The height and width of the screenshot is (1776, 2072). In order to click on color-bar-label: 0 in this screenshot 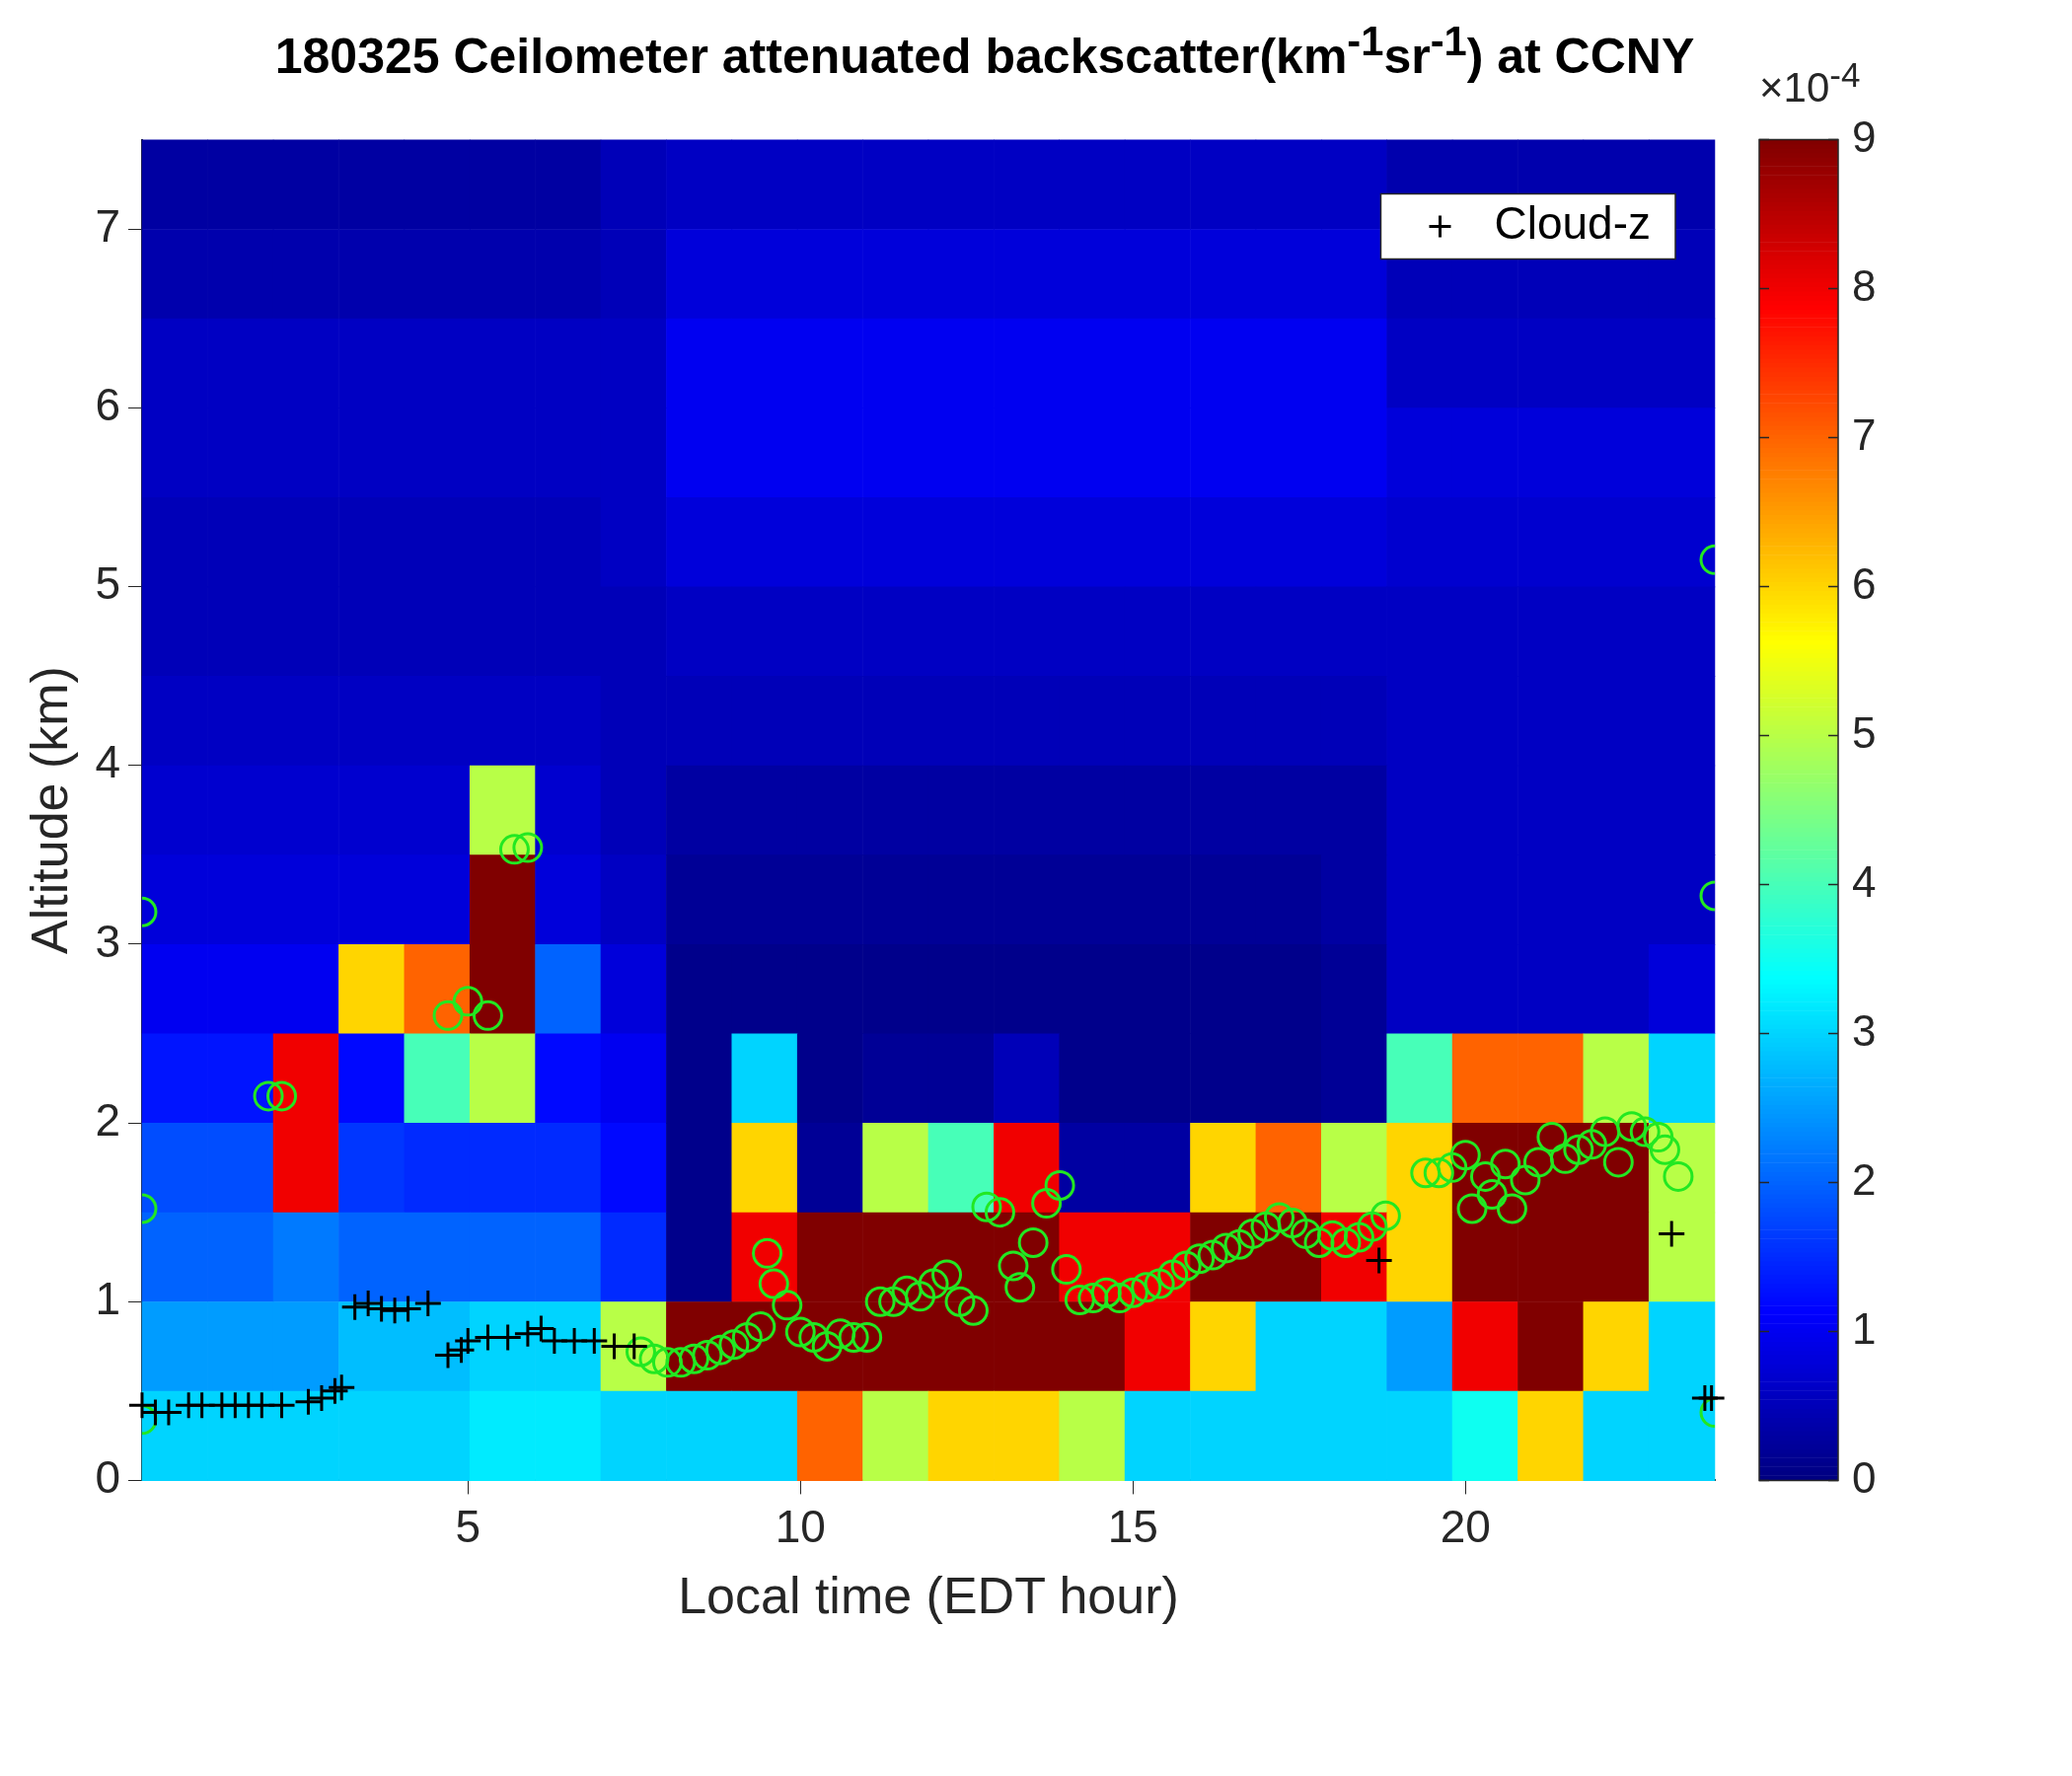, I will do `click(1865, 1477)`.